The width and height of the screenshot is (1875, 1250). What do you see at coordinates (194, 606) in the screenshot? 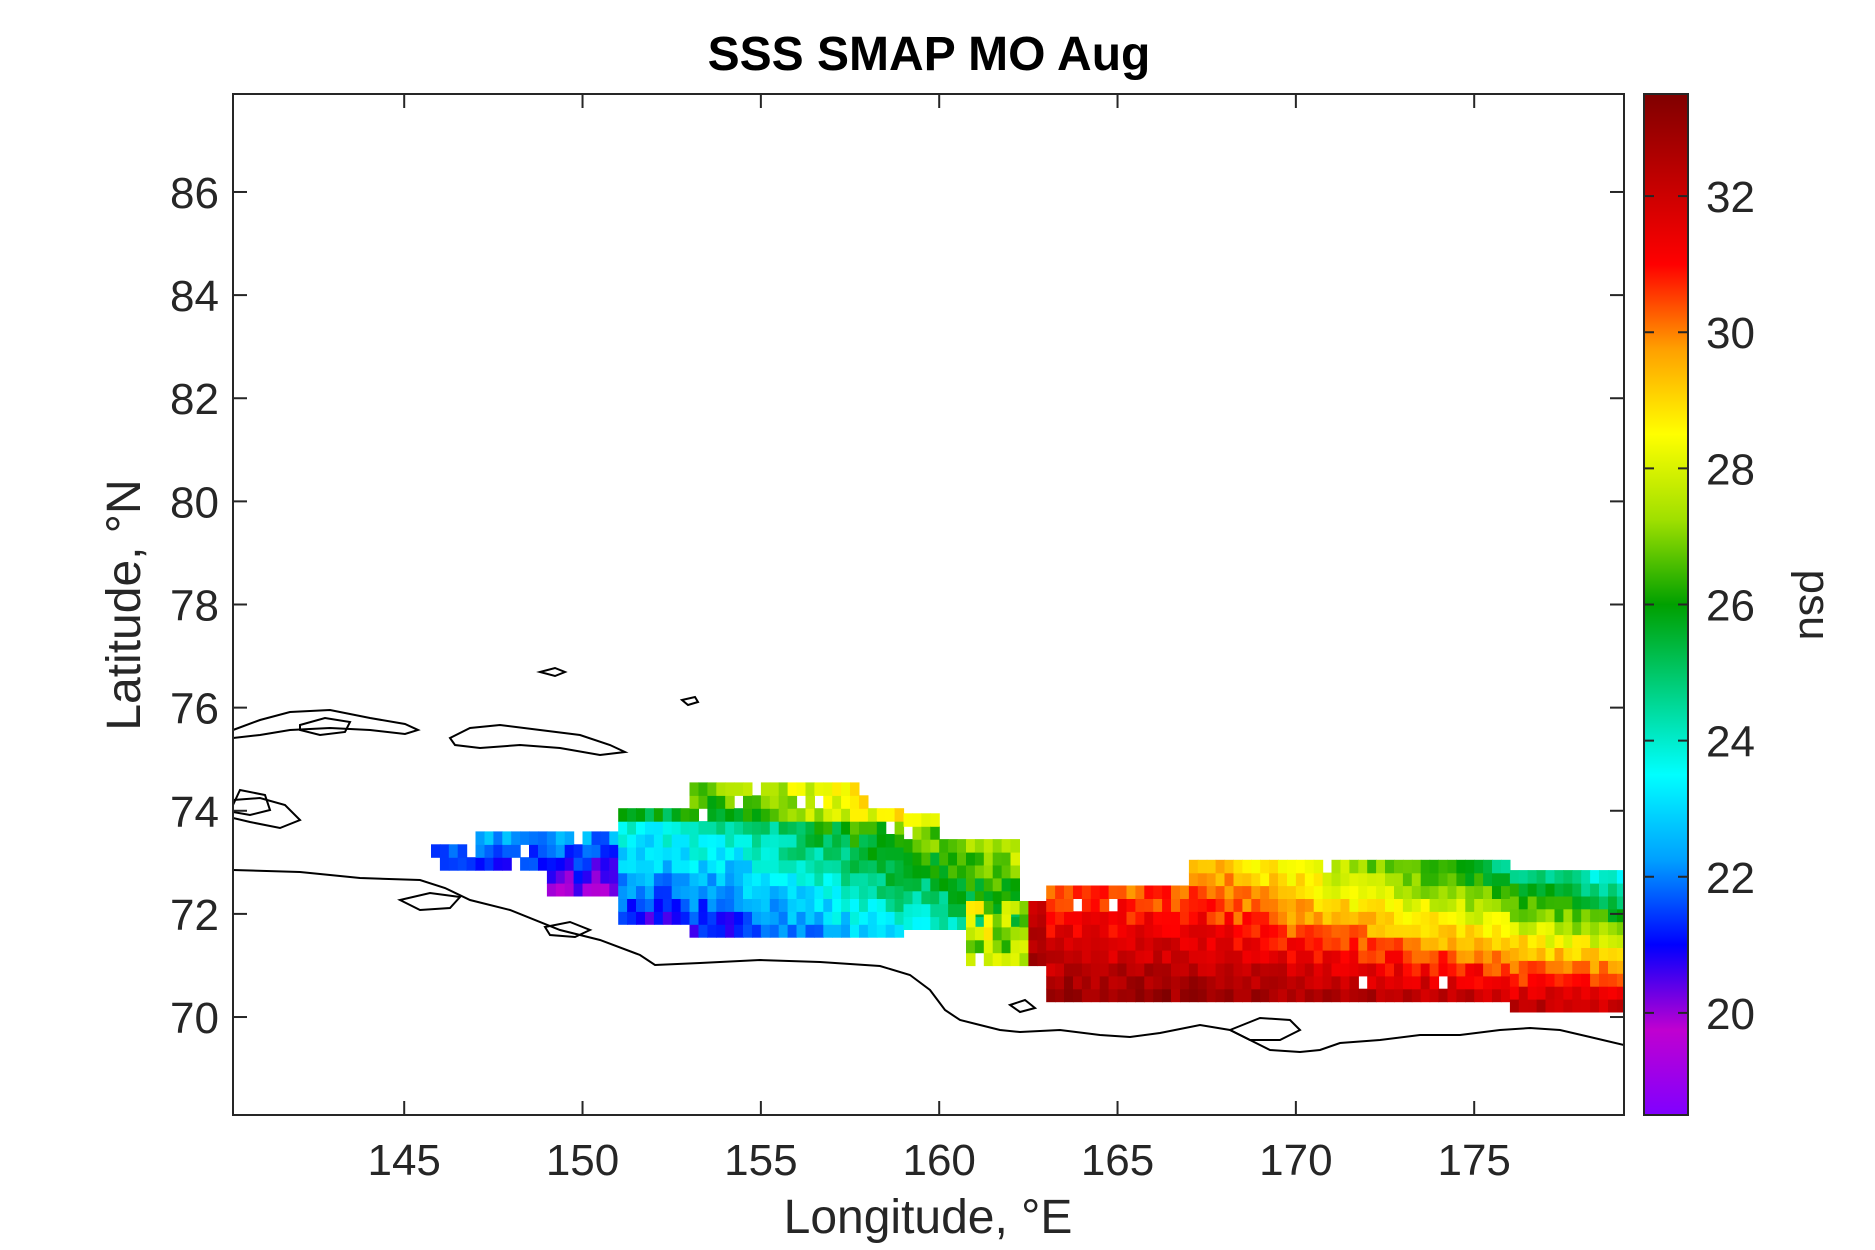
I see `y-tick-labels: 70 72 74 76 78 80 82 84 86` at bounding box center [194, 606].